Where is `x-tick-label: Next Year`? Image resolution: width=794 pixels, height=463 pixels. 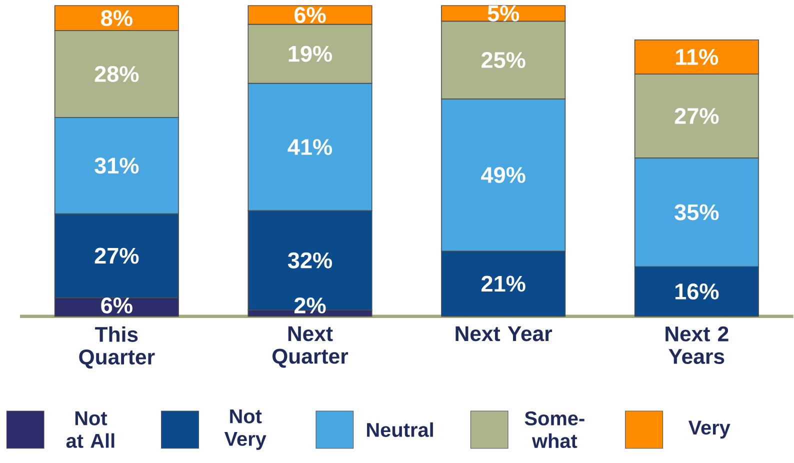 x-tick-label: Next Year is located at coordinates (504, 334).